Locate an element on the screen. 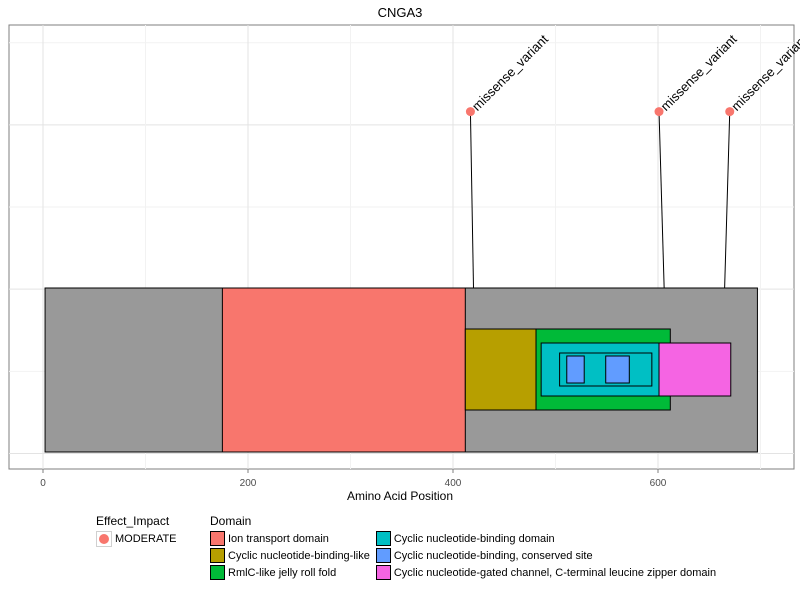 This screenshot has width=800, height=600. domain-legend-title: Domain is located at coordinates (231, 521).